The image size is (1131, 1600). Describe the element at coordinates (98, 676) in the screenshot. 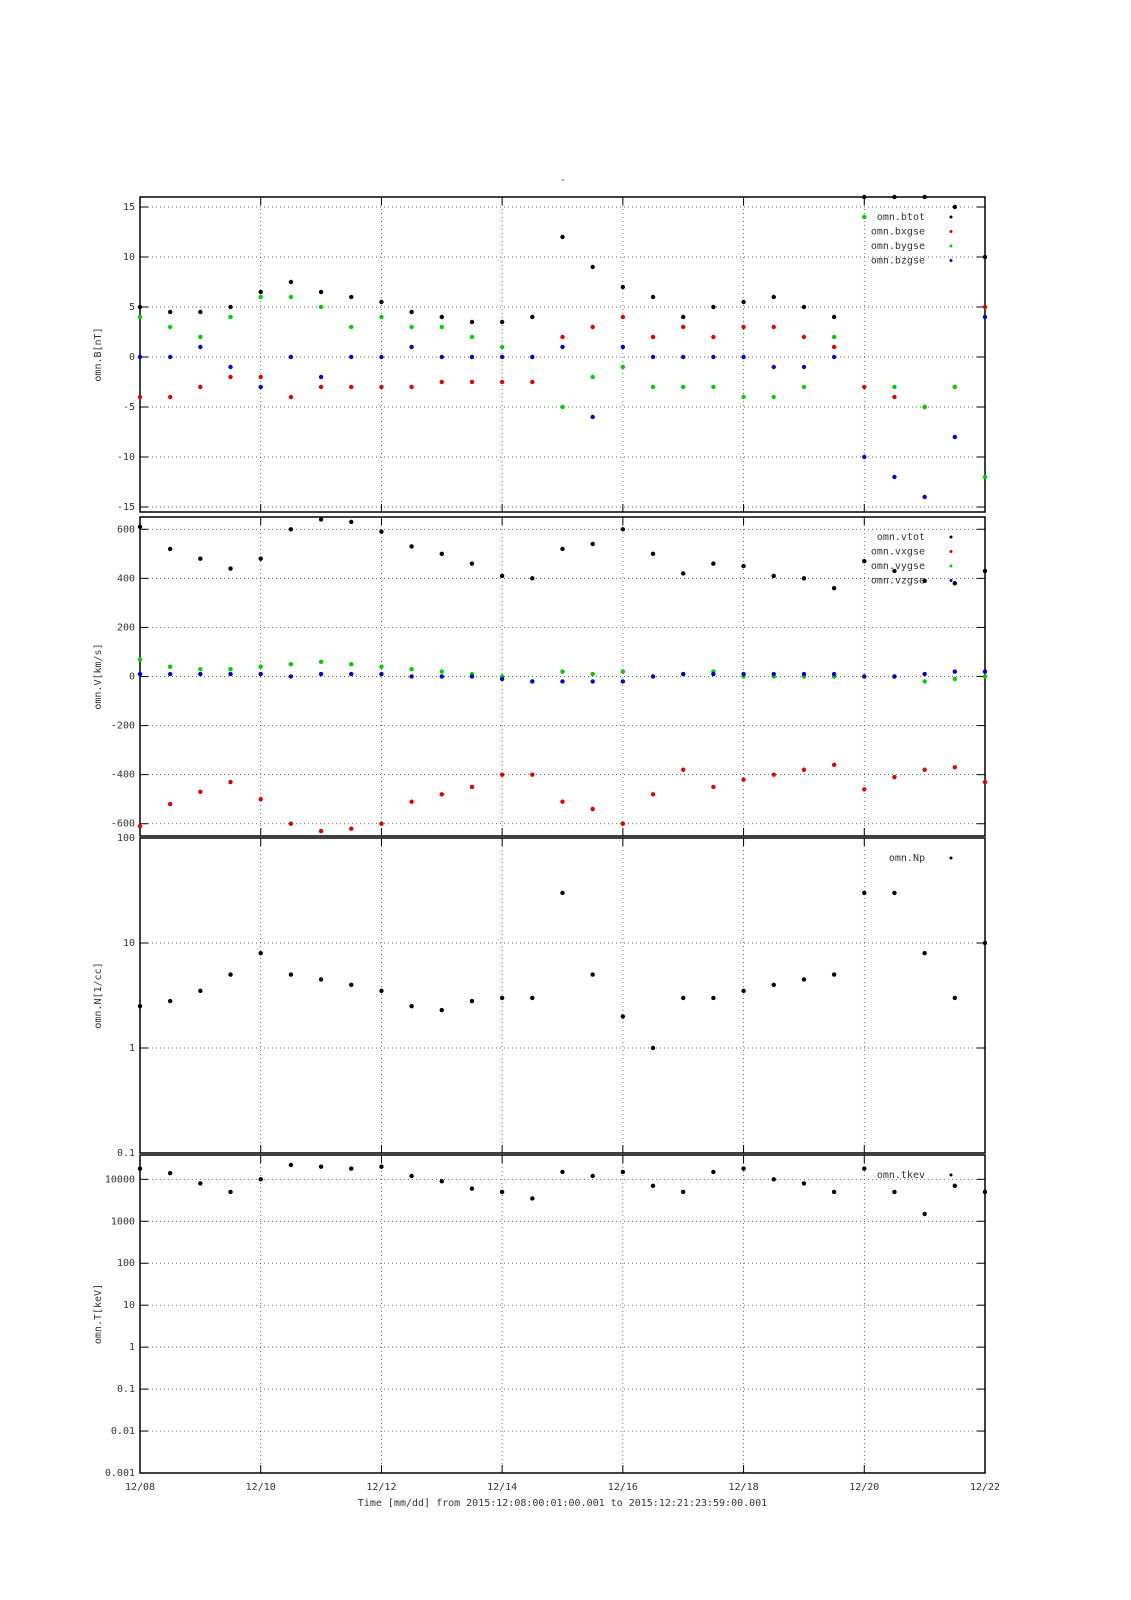

I see `y-axis-label: omn.V[km/s]` at that location.